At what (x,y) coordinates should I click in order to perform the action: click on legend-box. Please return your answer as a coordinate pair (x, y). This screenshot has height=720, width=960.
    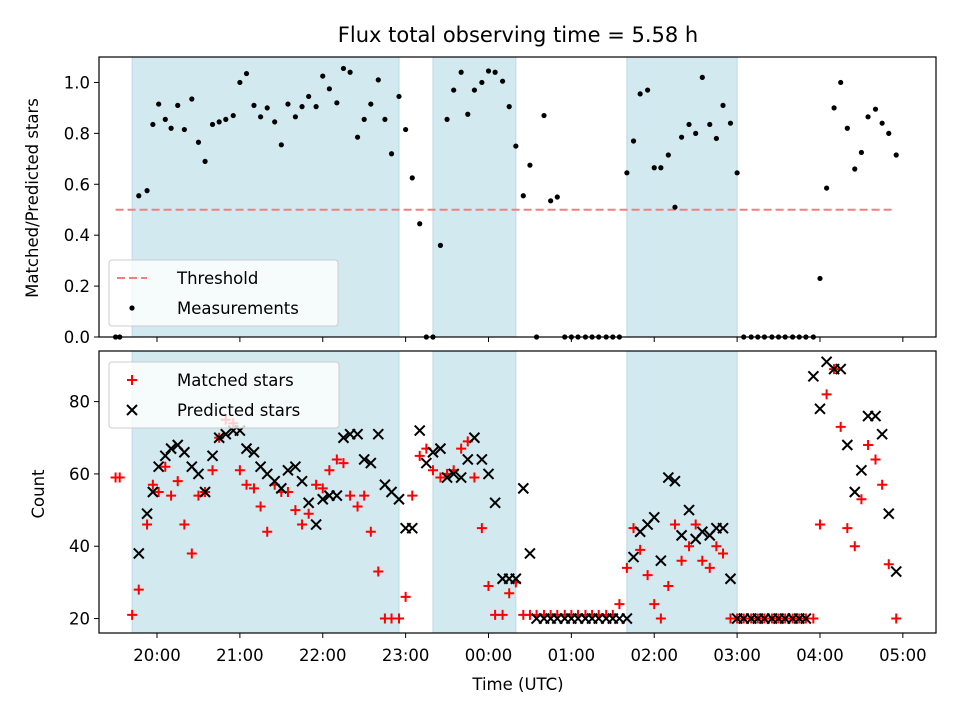
    Looking at the image, I should click on (223, 293).